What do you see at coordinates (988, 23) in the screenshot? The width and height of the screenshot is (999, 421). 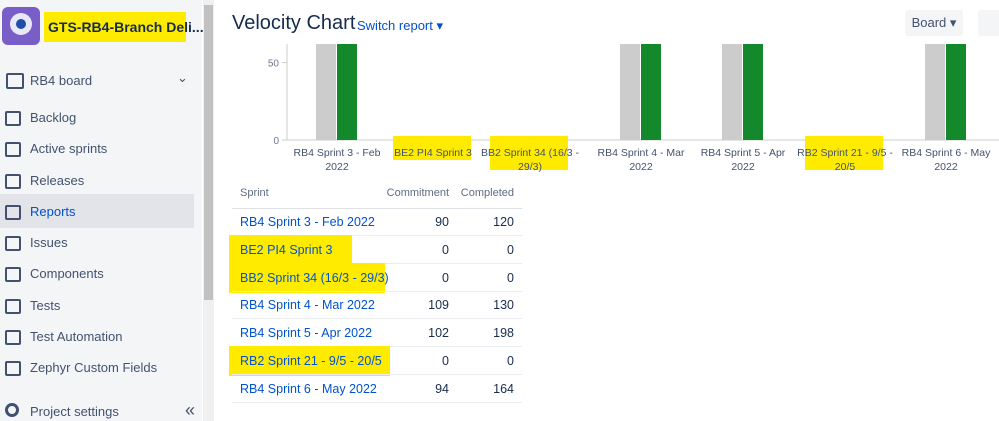 I see `fullscreen-button` at bounding box center [988, 23].